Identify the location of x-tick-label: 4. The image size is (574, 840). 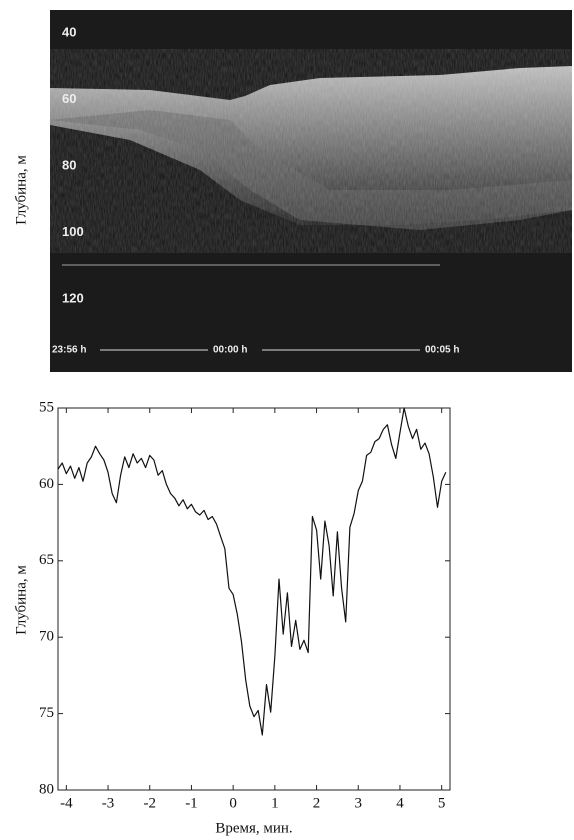
(400, 803).